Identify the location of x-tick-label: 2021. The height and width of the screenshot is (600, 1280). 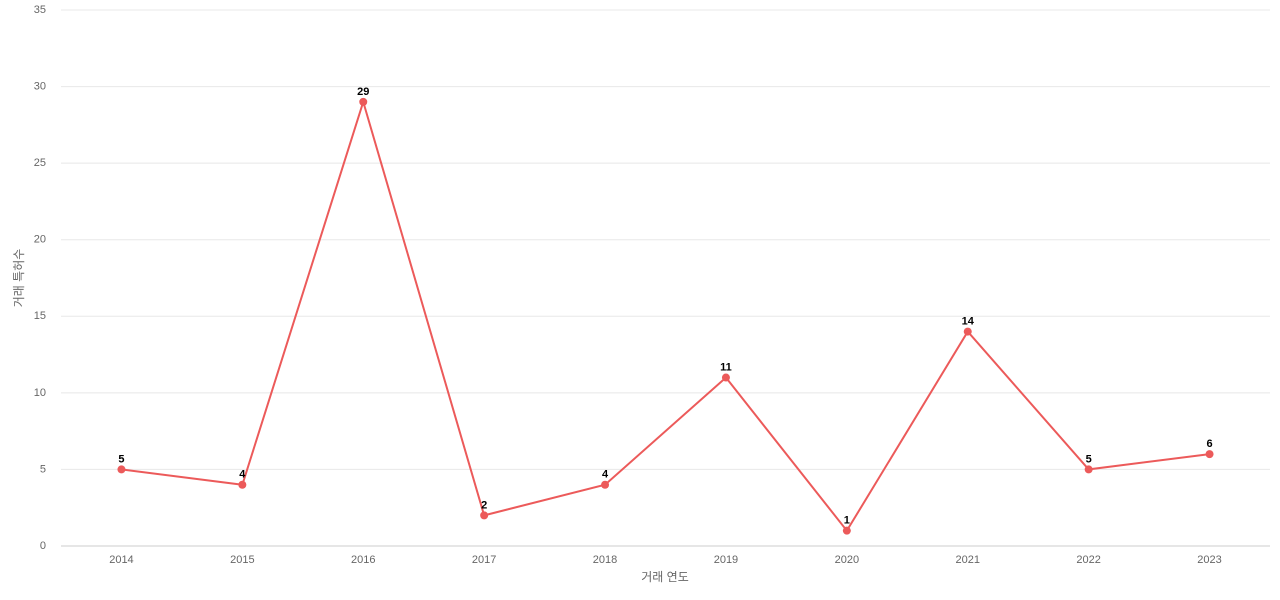
(968, 560).